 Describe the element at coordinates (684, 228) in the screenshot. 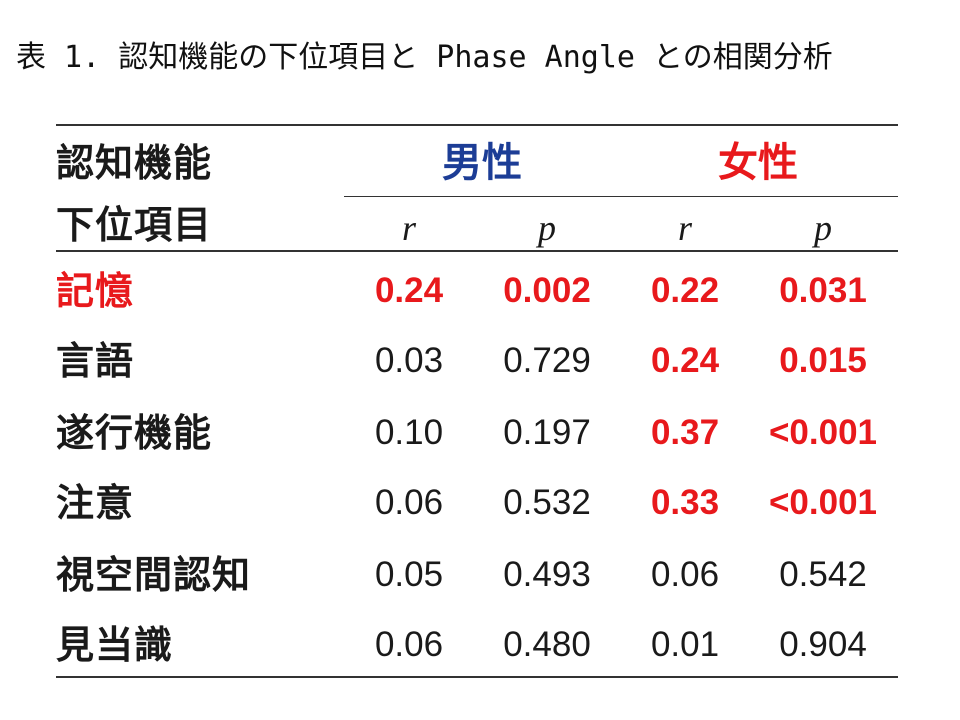

I see `female-r-header: r` at that location.